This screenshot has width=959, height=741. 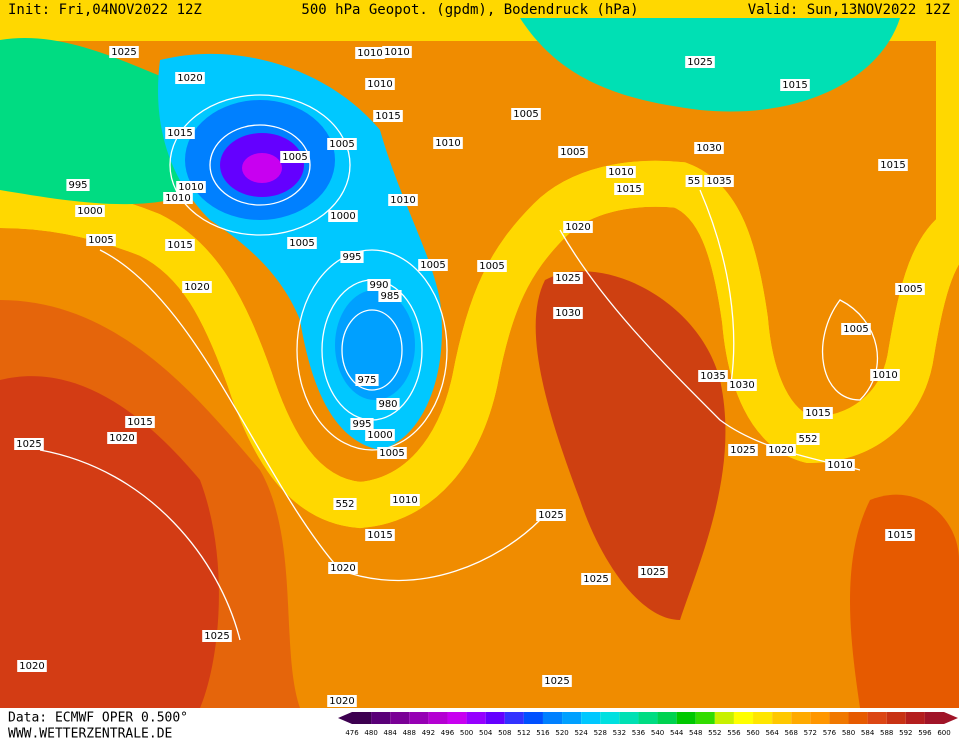 I want to click on cyan-region, so click(x=96, y=121).